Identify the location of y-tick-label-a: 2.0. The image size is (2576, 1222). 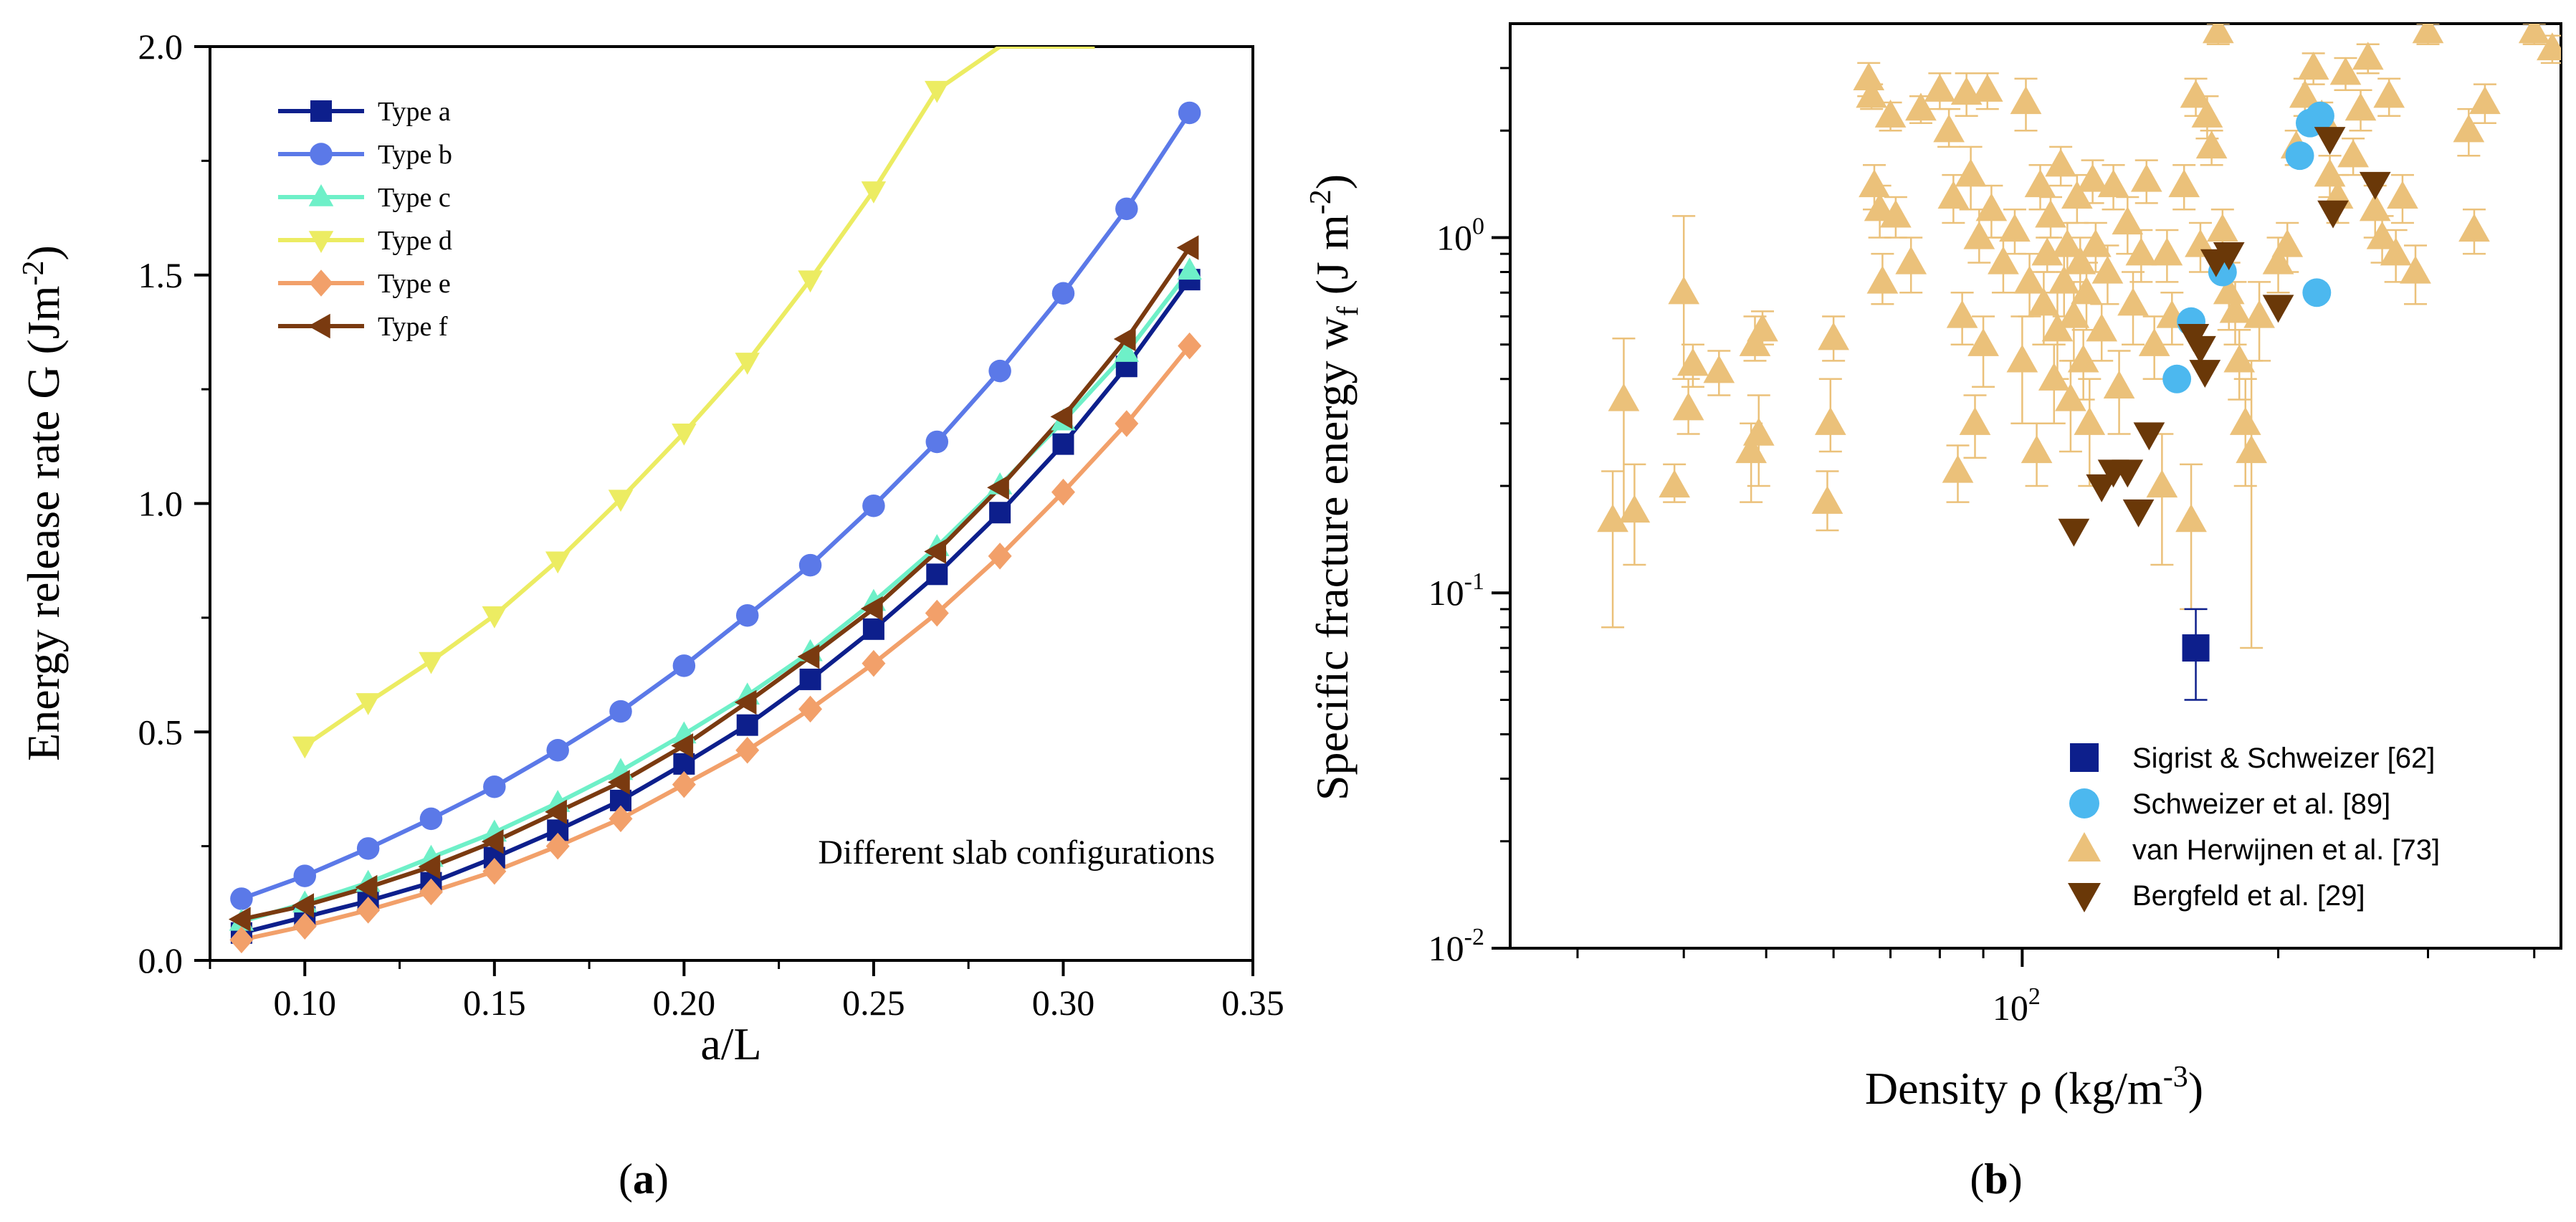
(160, 47).